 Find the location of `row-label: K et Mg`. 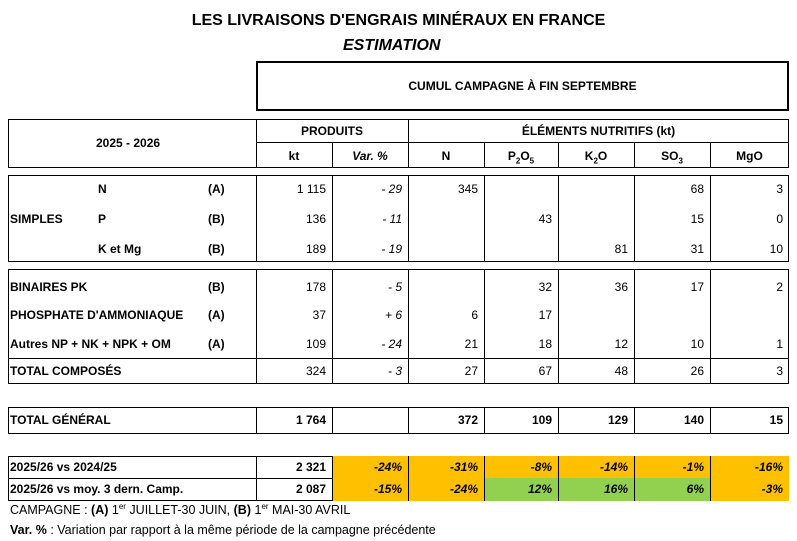

row-label: K et Mg is located at coordinates (120, 249).